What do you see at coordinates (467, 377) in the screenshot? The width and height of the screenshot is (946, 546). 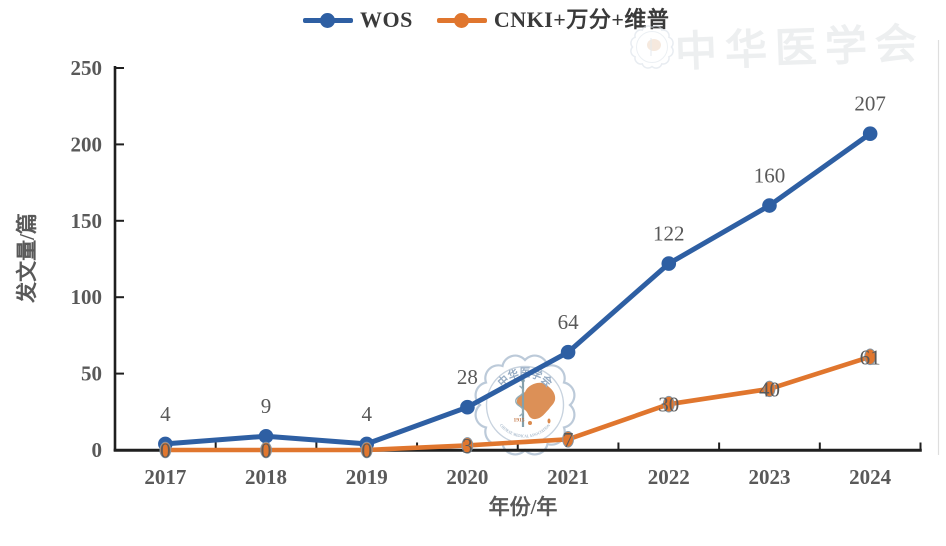 I see `wos-data-label: 28` at bounding box center [467, 377].